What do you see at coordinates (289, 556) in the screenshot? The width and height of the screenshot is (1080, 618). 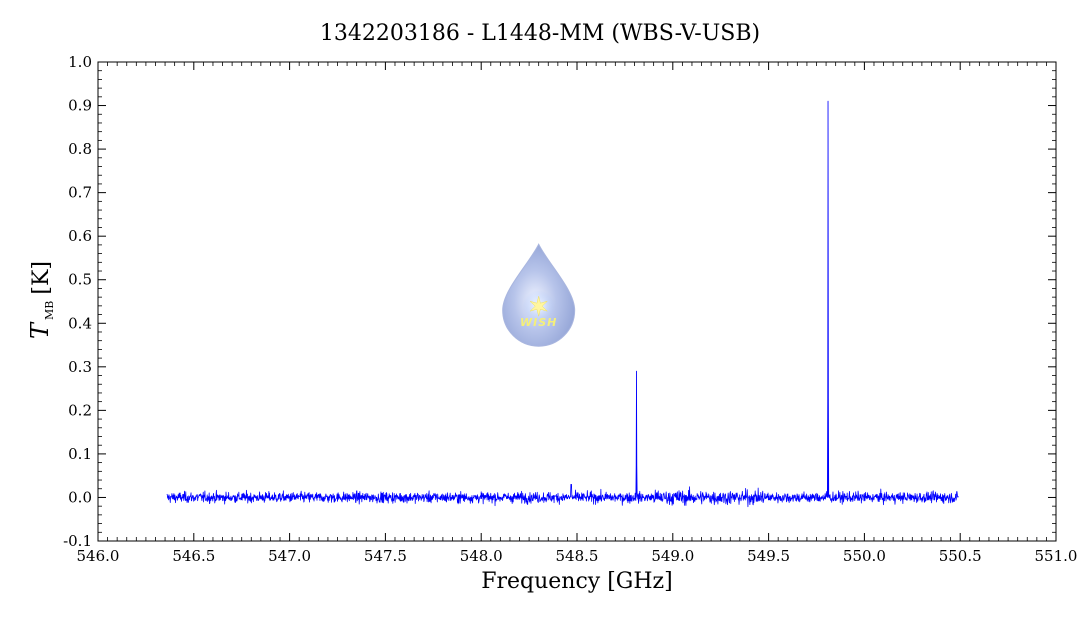 I see `x-tick-label: 547.0` at bounding box center [289, 556].